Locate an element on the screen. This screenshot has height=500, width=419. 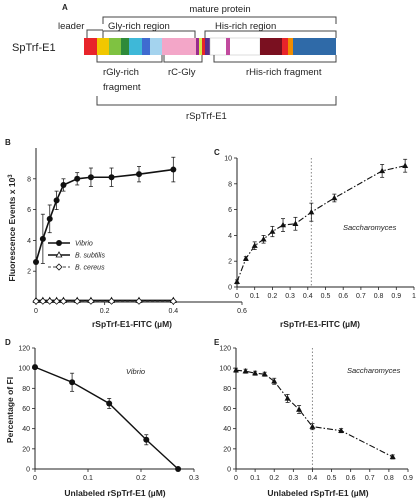
leader-bracket is located at coordinates (94, 33).